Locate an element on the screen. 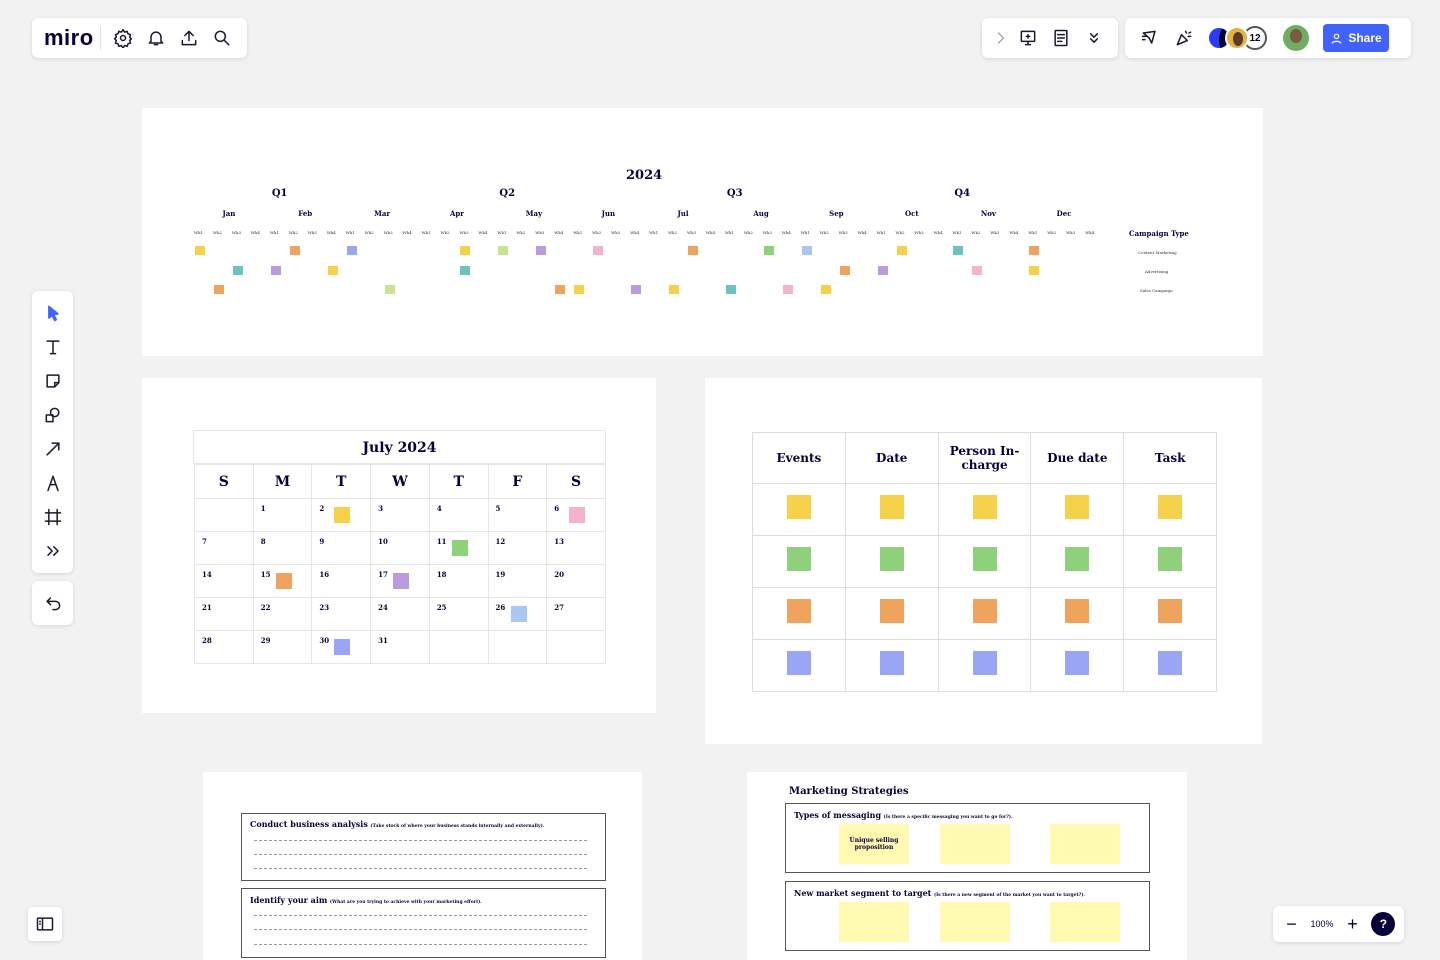  zoom-level: 100% is located at coordinates (1322, 924).